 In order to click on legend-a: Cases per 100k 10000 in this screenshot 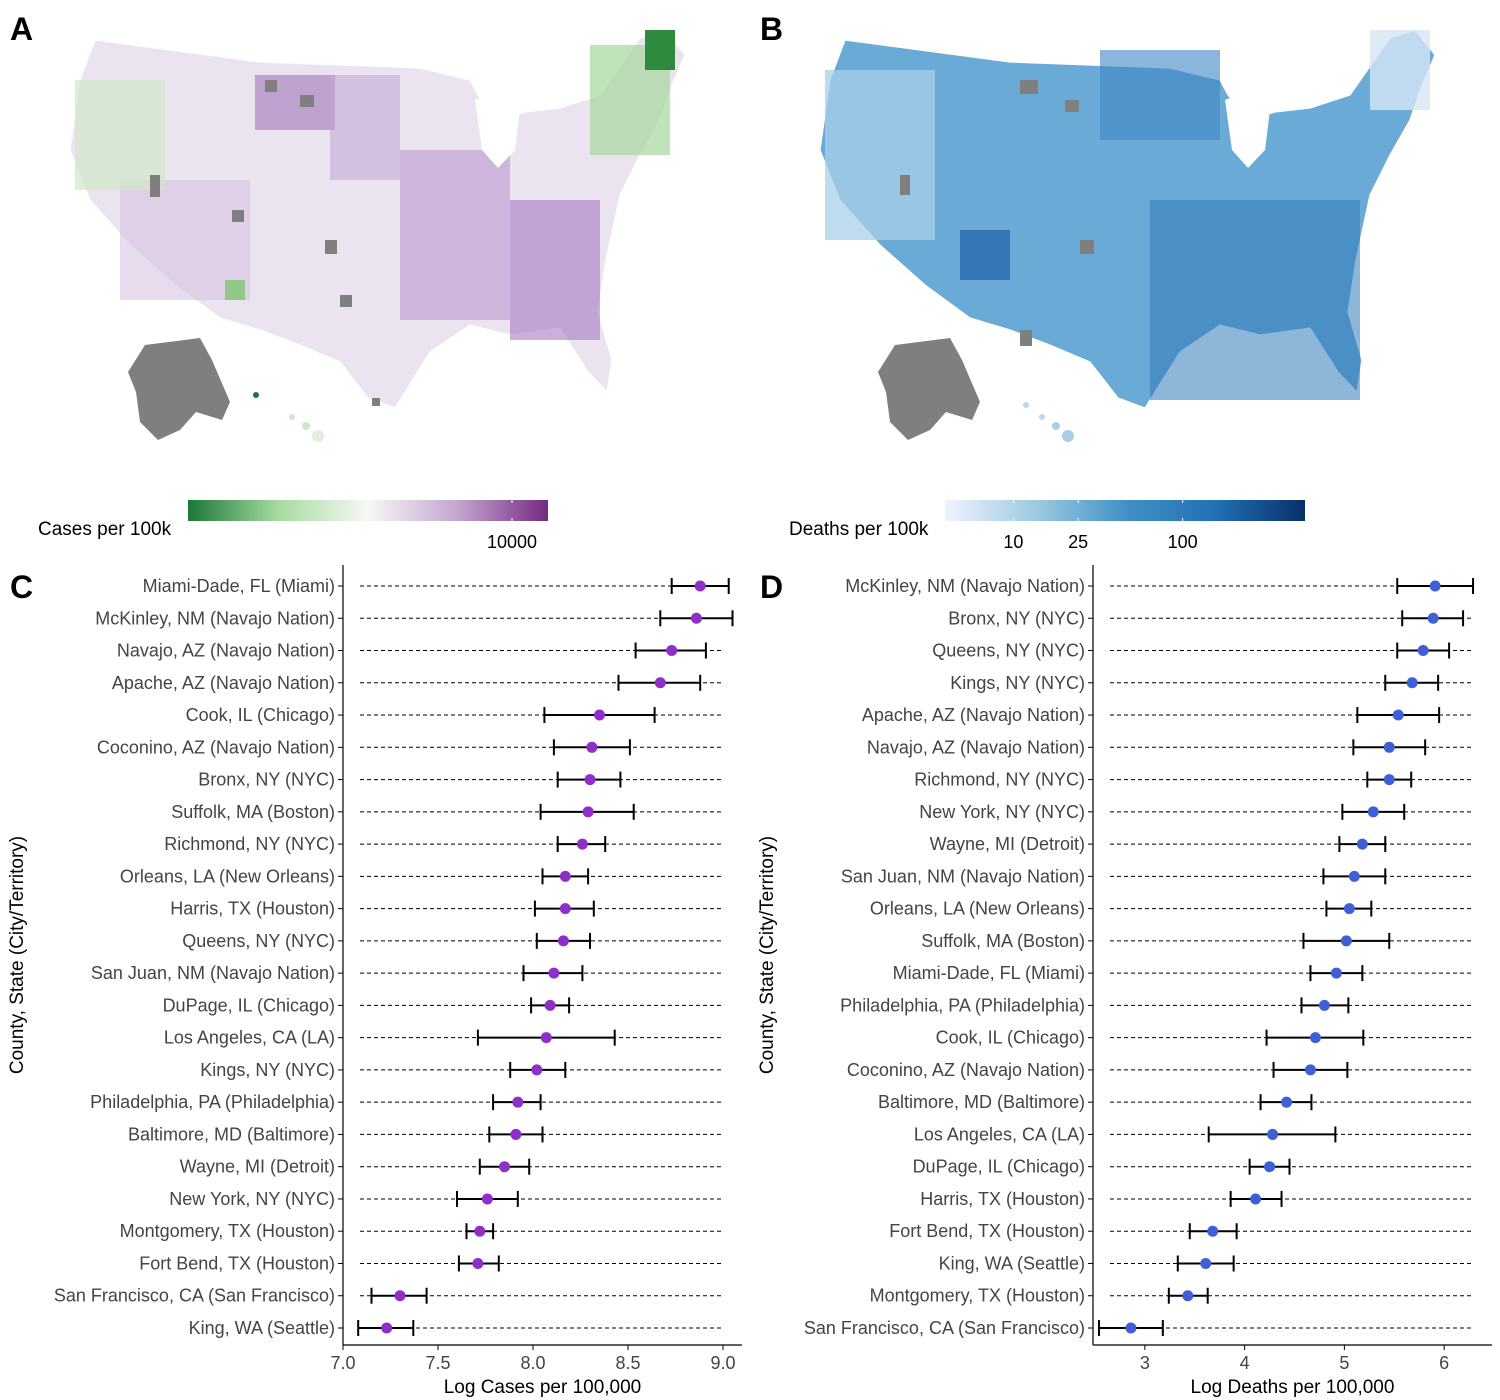, I will do `click(293, 526)`.